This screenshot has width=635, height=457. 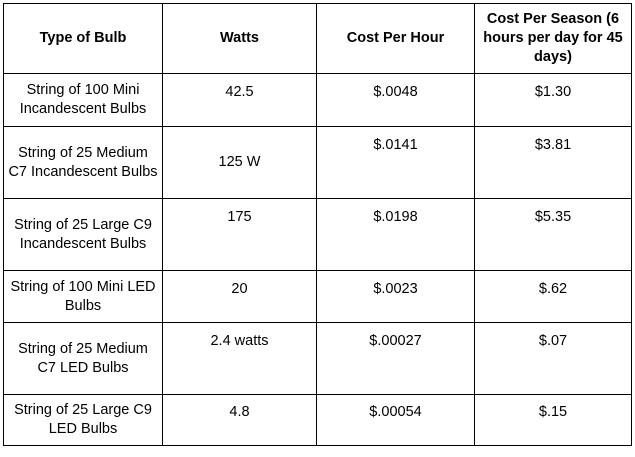 What do you see at coordinates (83, 100) in the screenshot?
I see `cell-type: String of 100 Mini Incandescent Bulbs` at bounding box center [83, 100].